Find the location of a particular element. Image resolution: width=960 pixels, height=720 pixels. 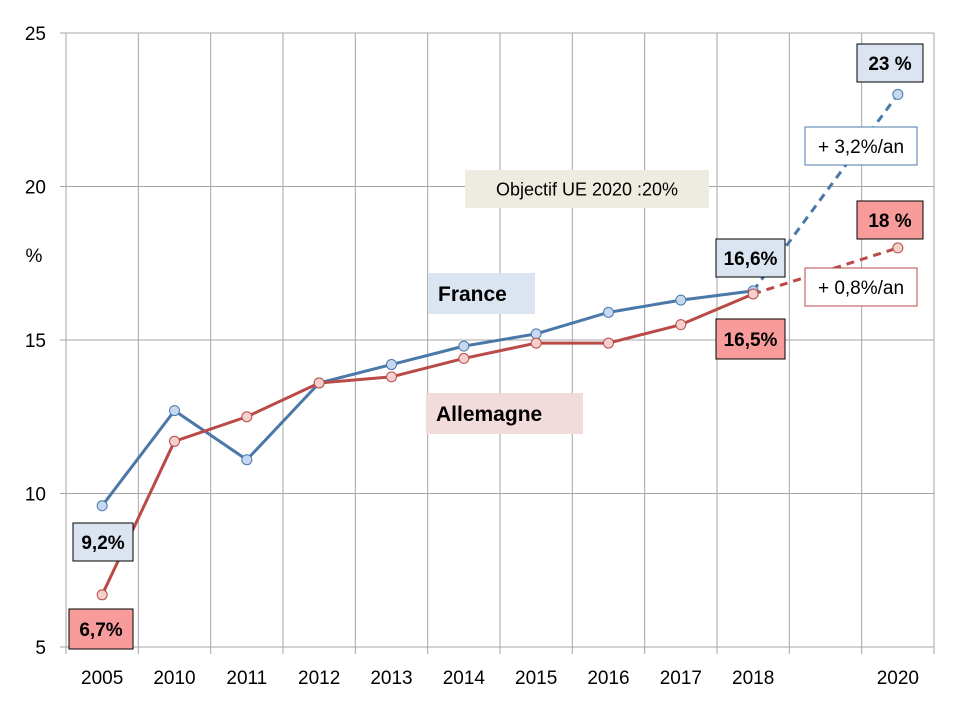

legend-label-allemagne-box is located at coordinates (504, 413).